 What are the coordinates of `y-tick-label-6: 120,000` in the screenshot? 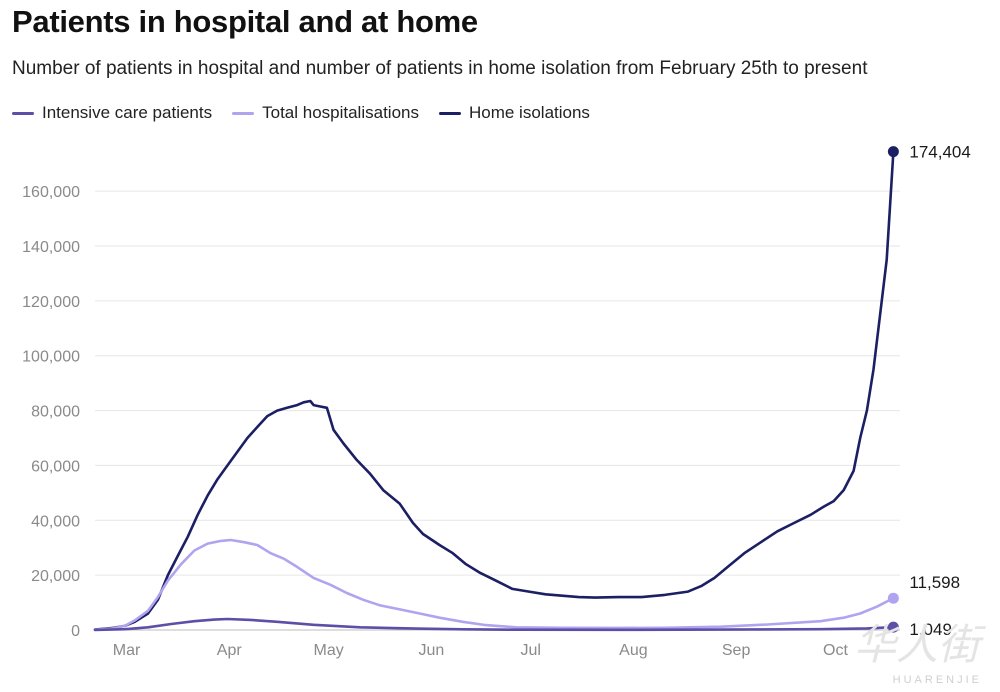 It's located at (51, 302).